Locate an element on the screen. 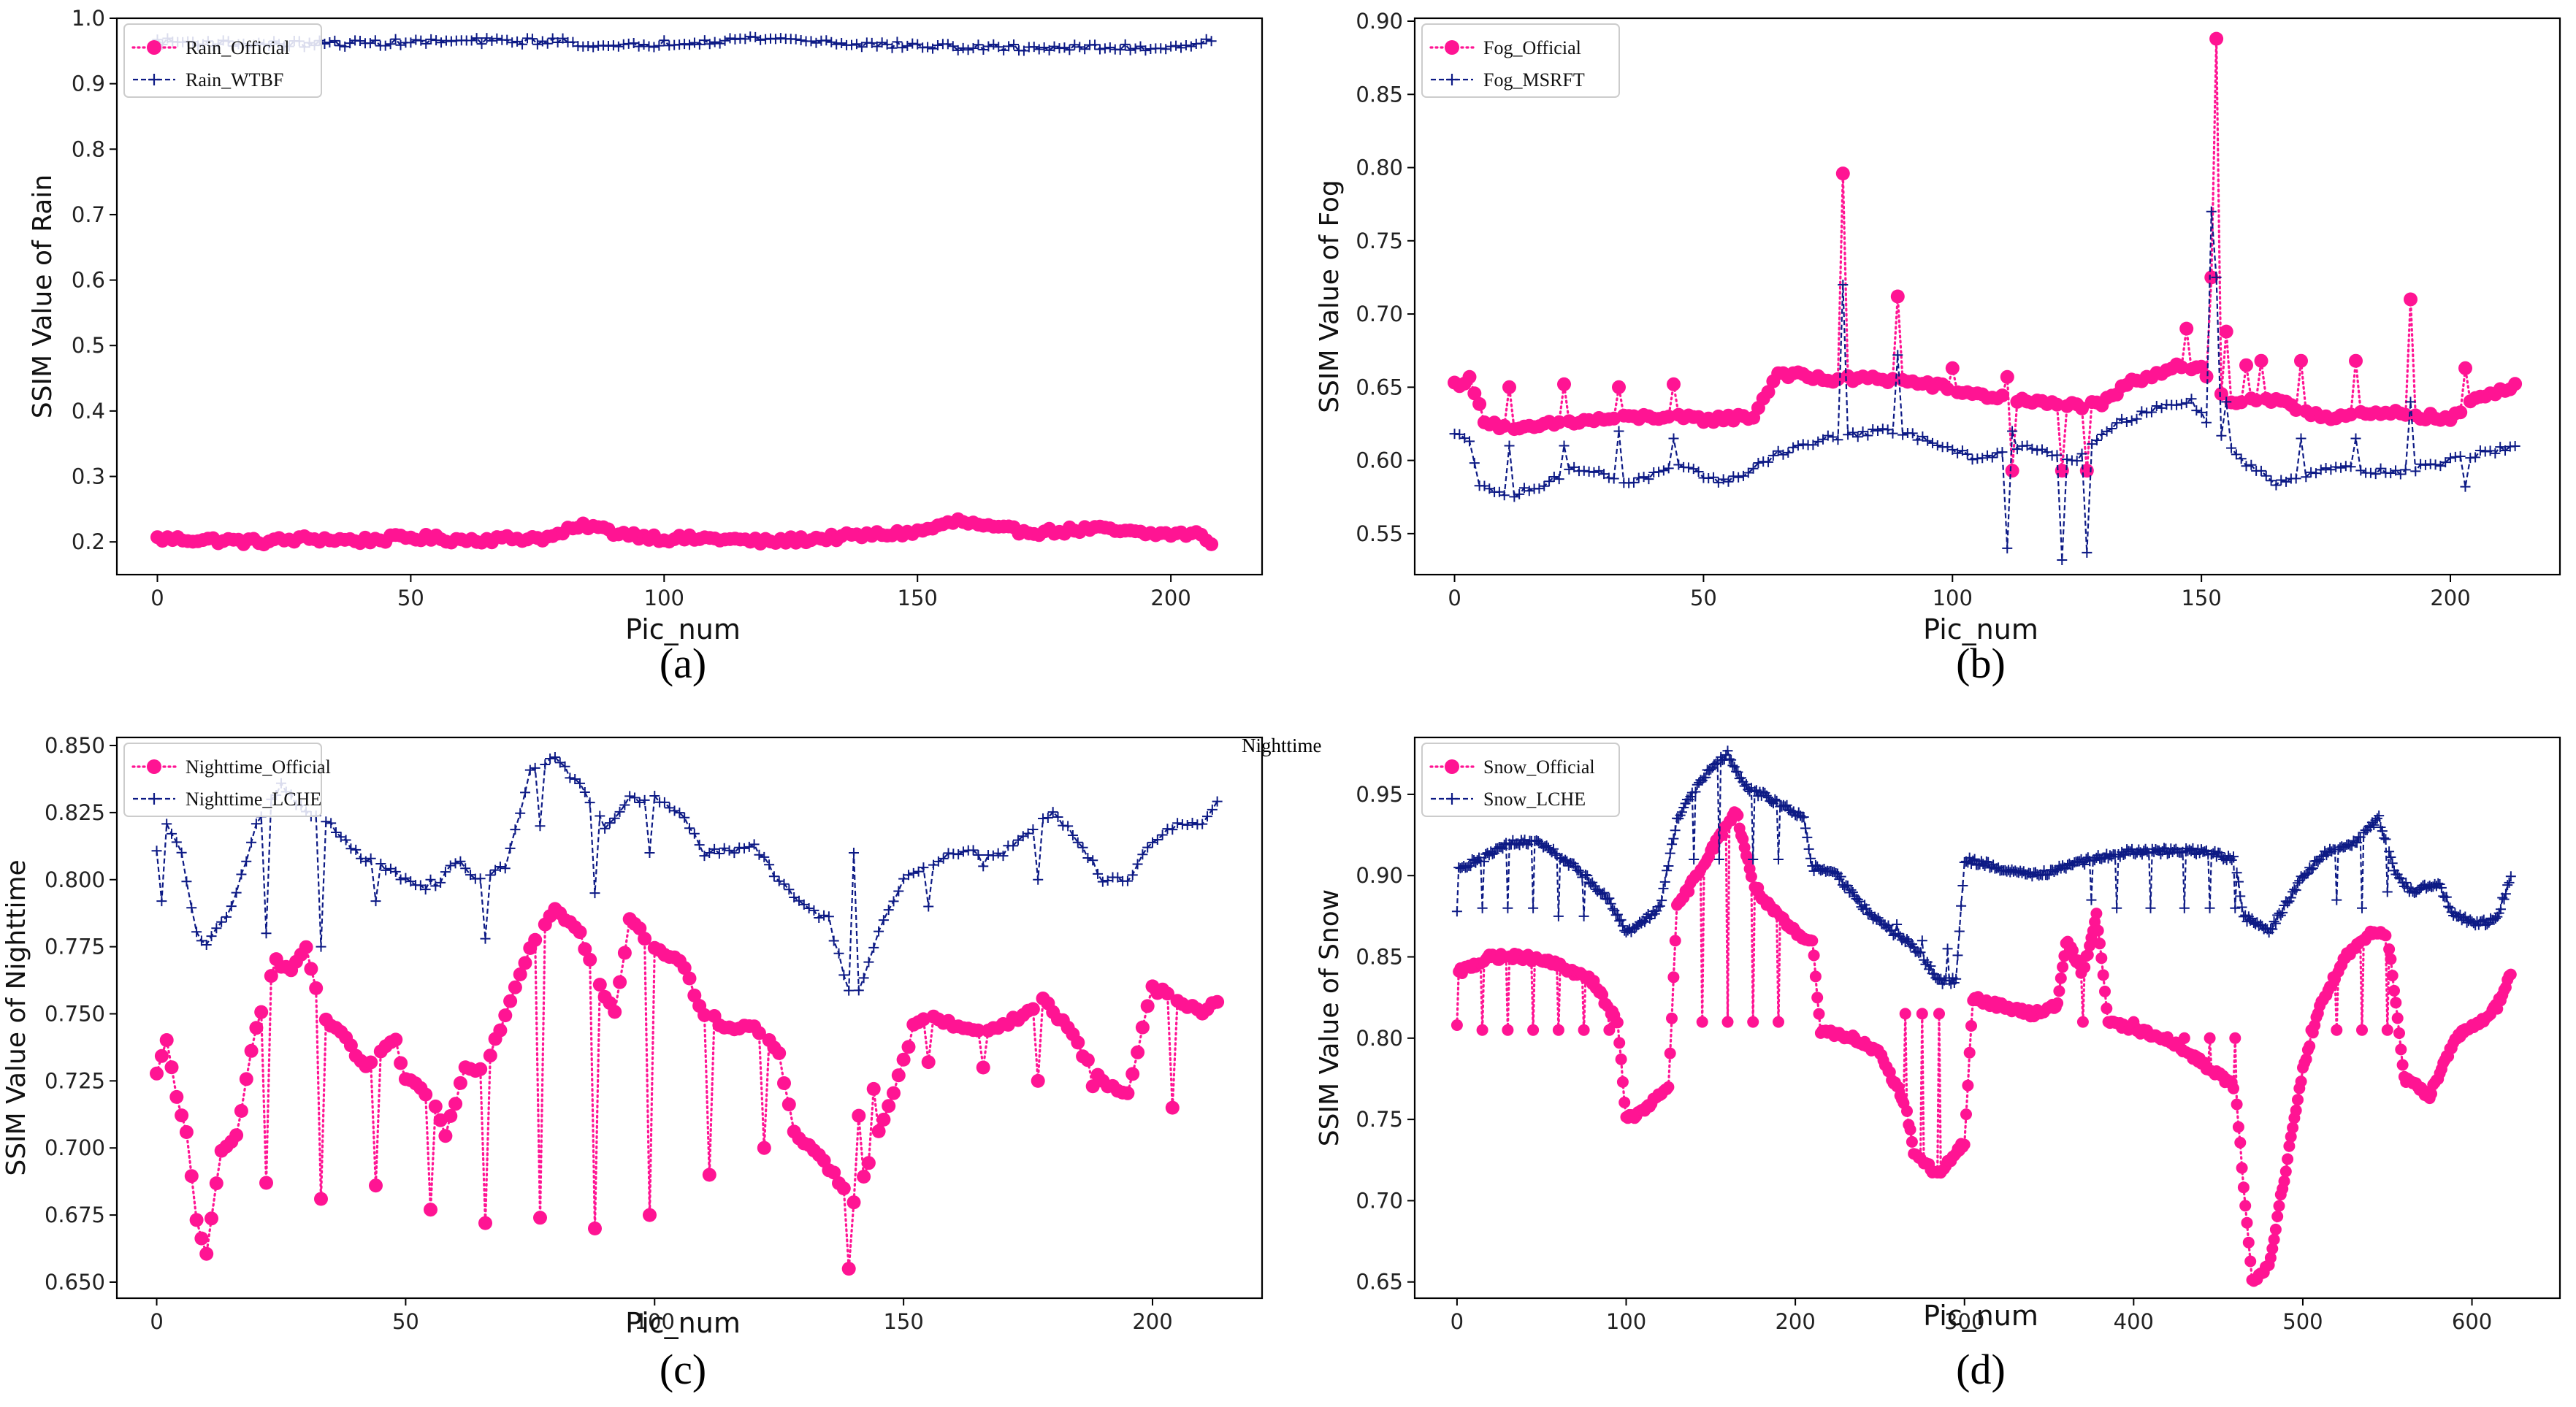 Image resolution: width=2576 pixels, height=1407 pixels. x-tick-label: 50 is located at coordinates (410, 598).